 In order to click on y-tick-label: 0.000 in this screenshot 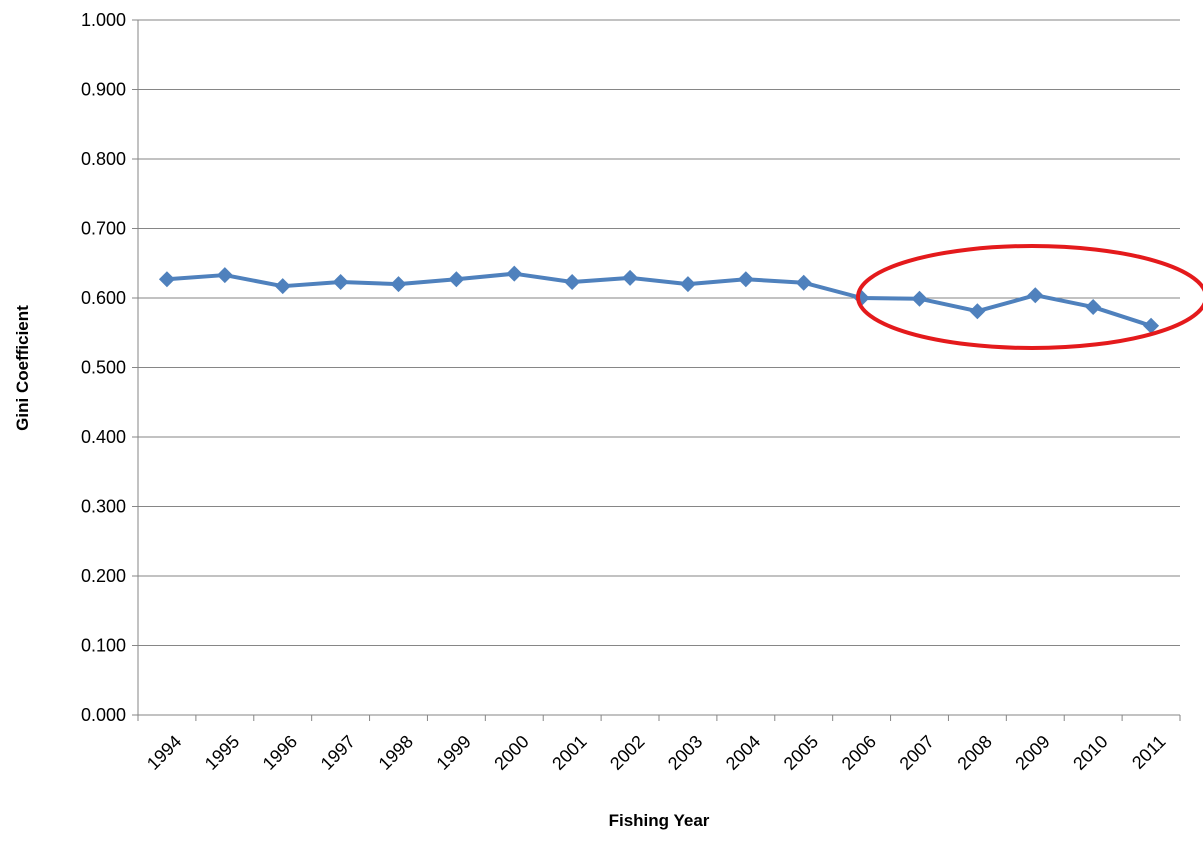, I will do `click(103, 715)`.